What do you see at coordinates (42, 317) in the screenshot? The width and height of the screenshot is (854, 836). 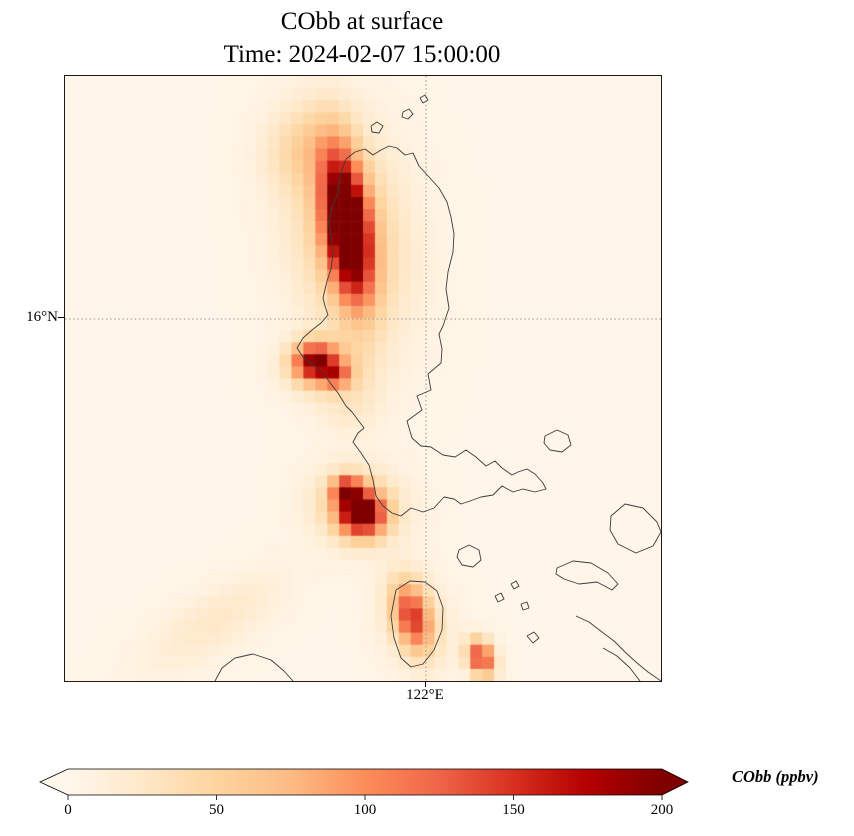 I see `lat-tick-label: 16°N` at bounding box center [42, 317].